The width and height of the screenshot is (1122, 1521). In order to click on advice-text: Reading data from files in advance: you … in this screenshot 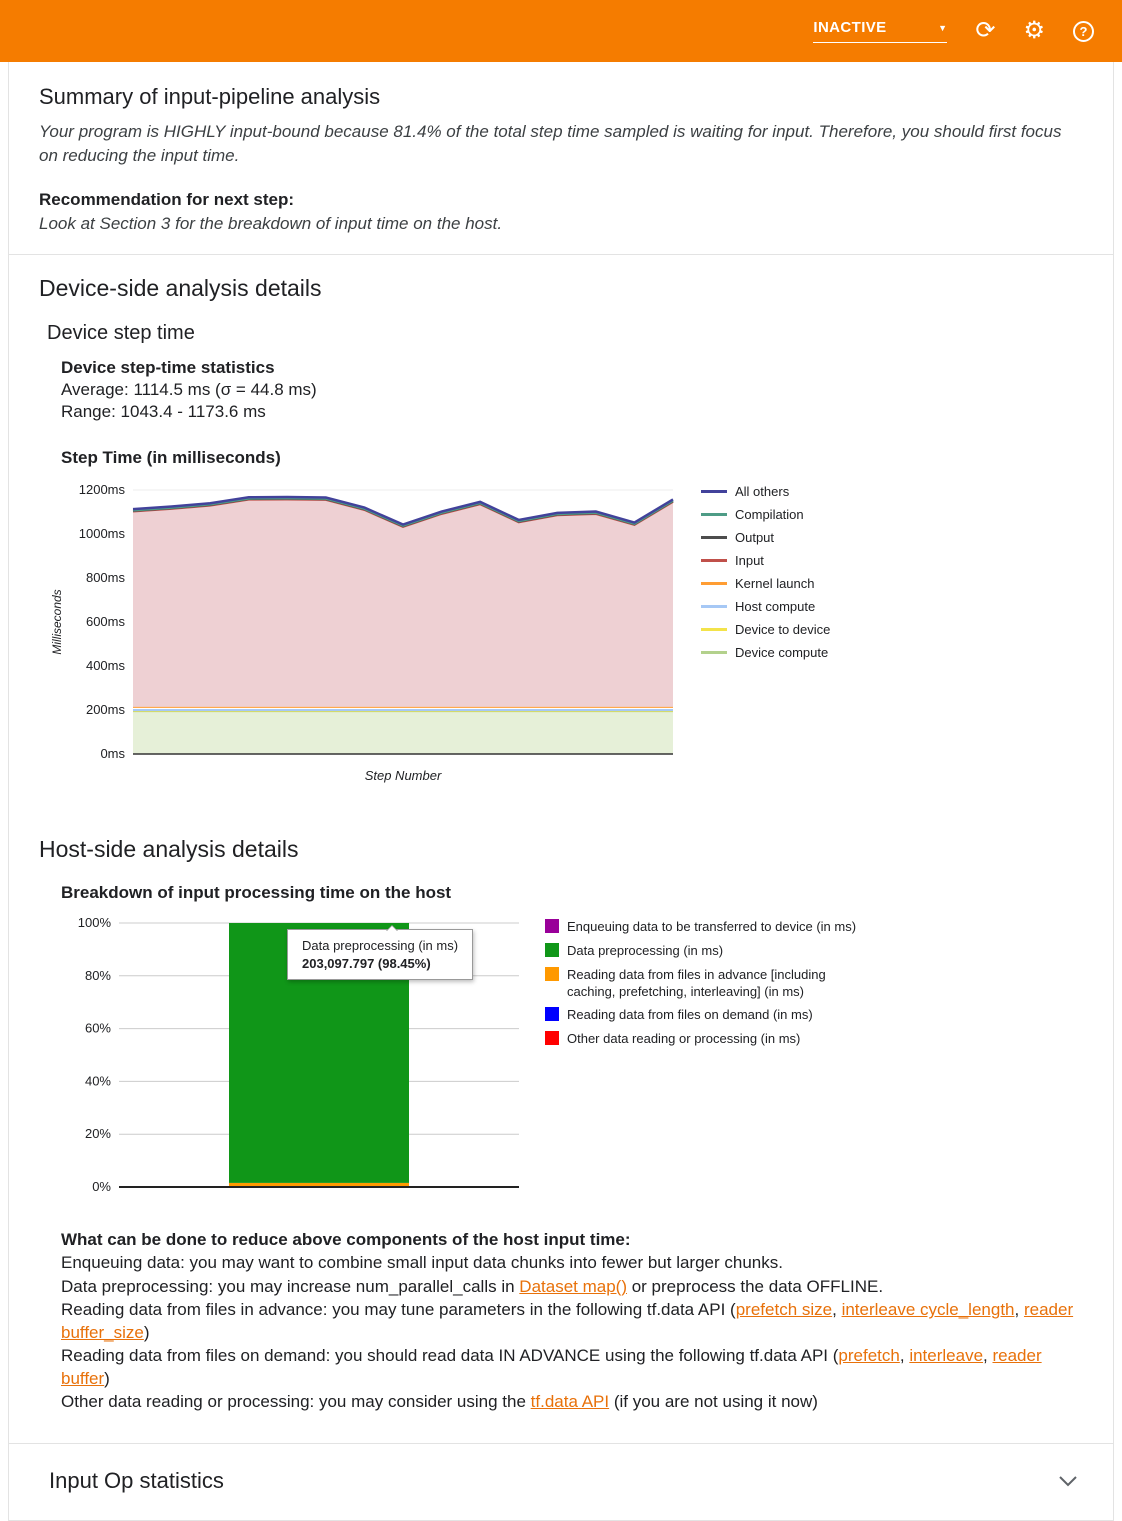, I will do `click(398, 1310)`.